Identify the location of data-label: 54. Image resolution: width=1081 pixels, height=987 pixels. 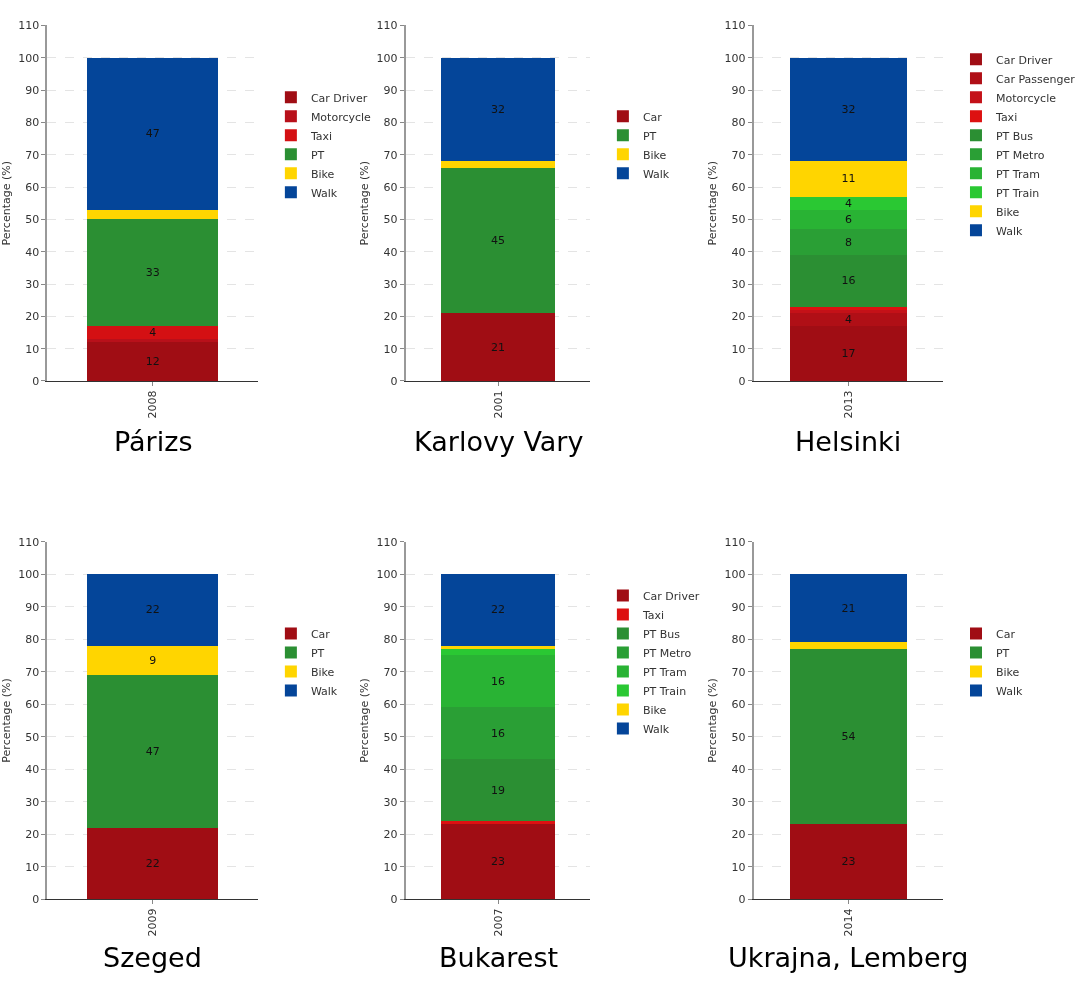
(848, 737).